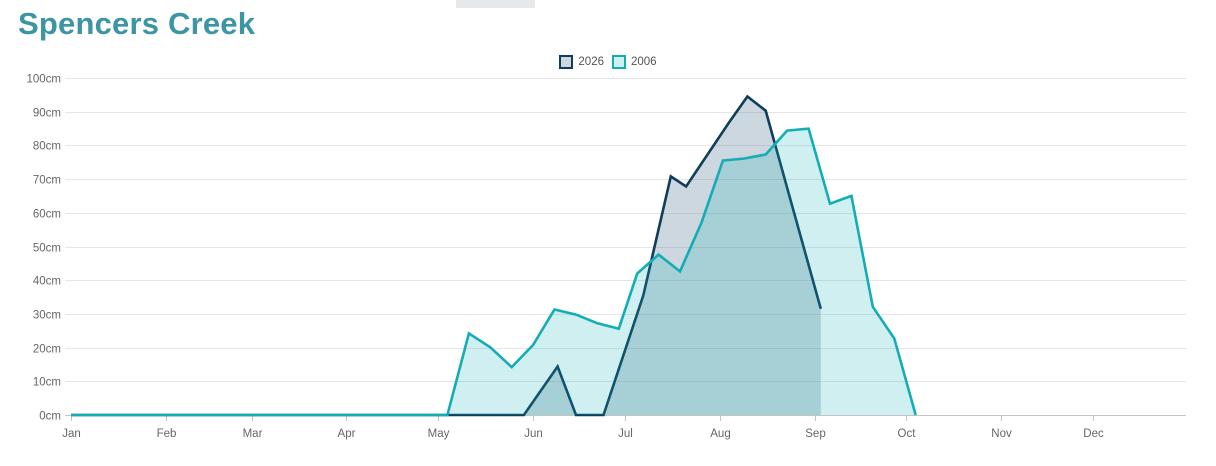 Image resolution: width=1216 pixels, height=466 pixels. Describe the element at coordinates (47, 147) in the screenshot. I see `y-tick-label: 80cm` at that location.